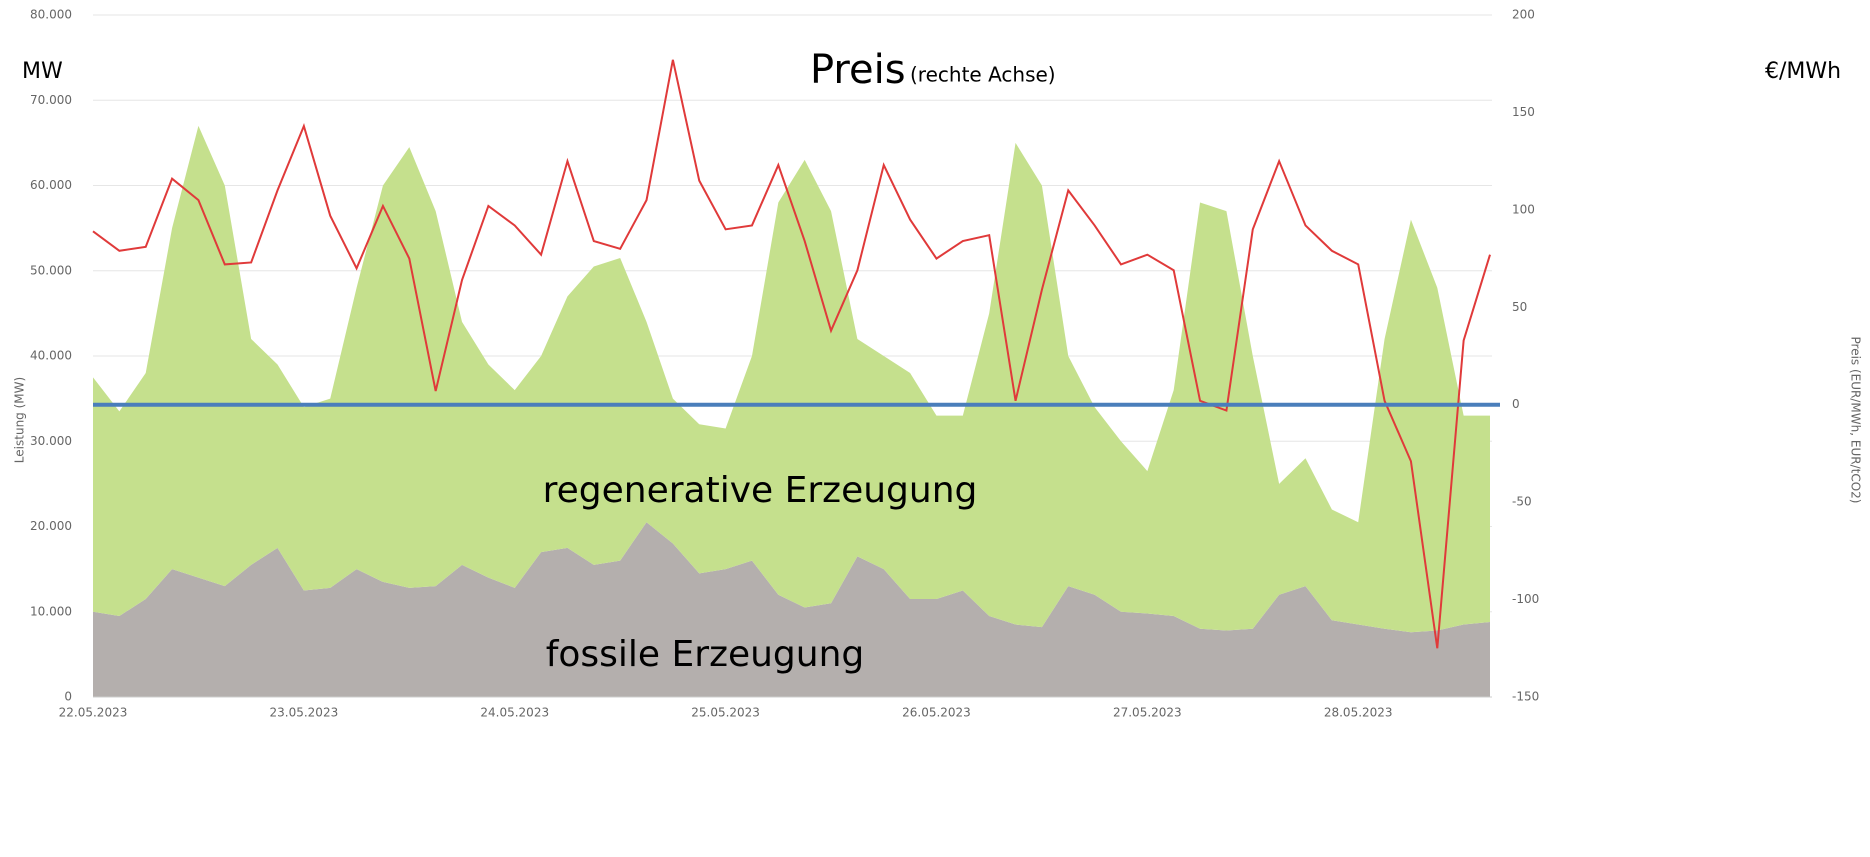  I want to click on y-axis-label: Leistung (MW), so click(20, 420).